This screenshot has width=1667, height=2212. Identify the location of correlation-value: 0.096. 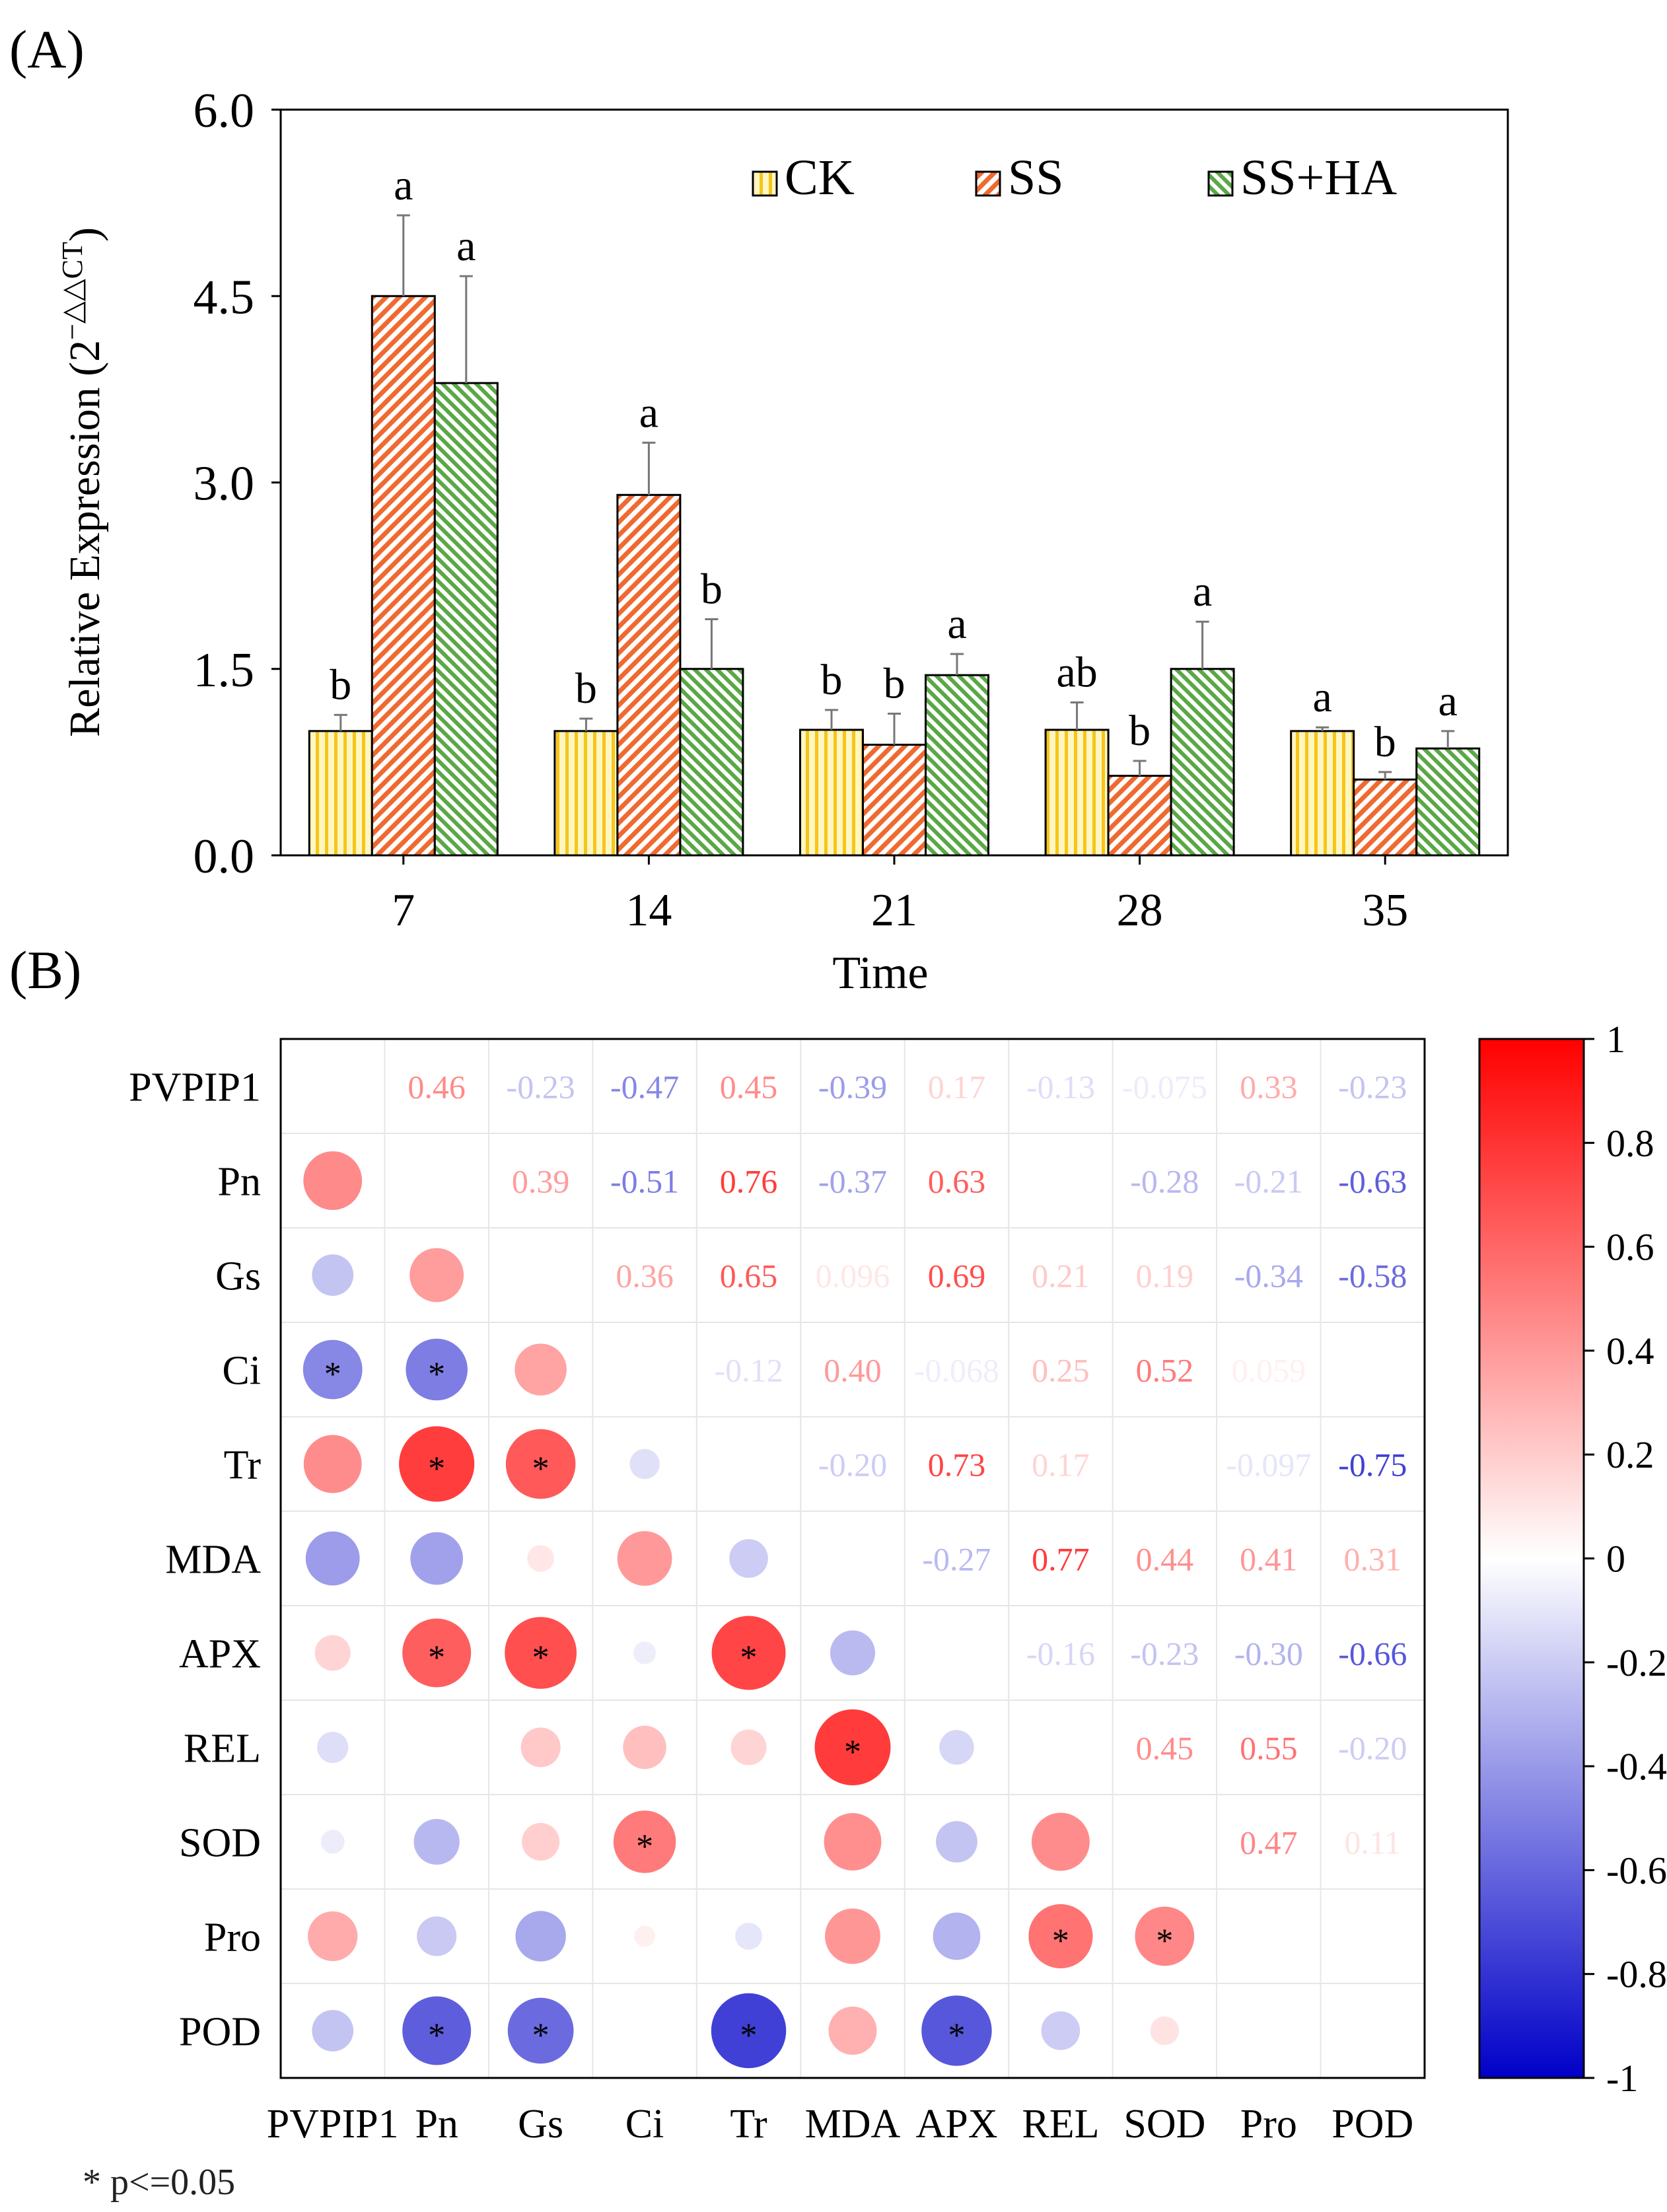
(853, 1276).